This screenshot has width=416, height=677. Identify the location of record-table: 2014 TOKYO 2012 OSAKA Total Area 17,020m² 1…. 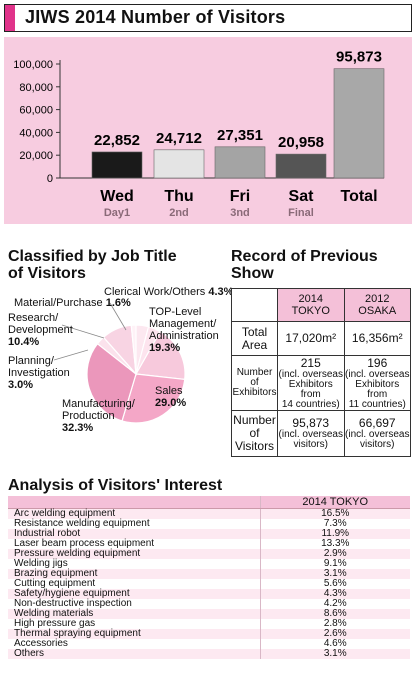
(321, 372).